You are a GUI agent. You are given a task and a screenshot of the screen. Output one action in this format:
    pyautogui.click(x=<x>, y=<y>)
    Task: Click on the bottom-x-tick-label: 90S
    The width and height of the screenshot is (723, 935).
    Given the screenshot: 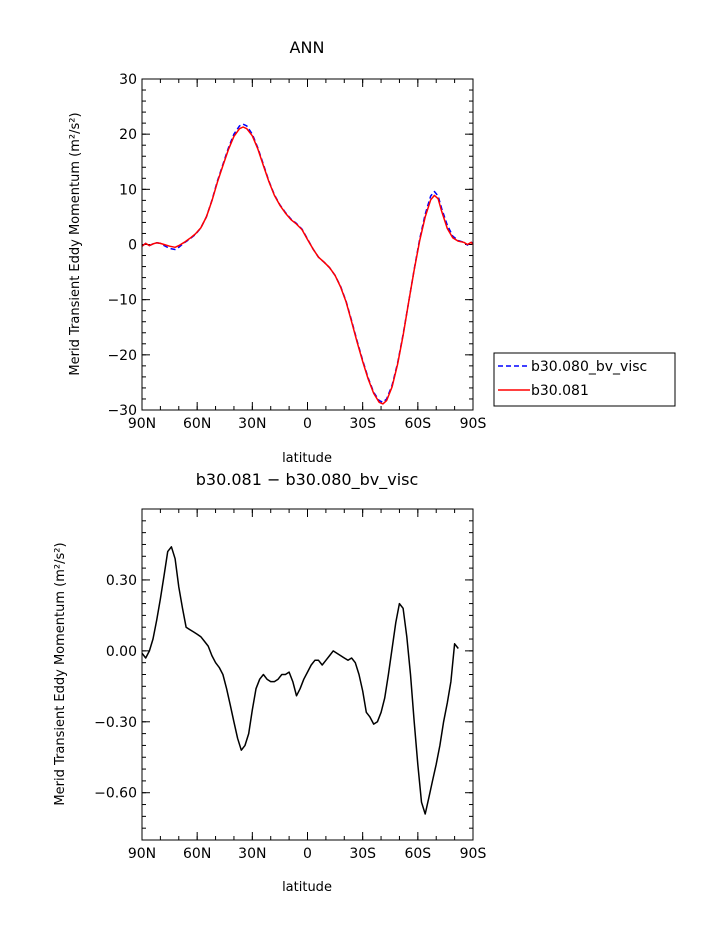 What is the action you would take?
    pyautogui.click(x=473, y=854)
    